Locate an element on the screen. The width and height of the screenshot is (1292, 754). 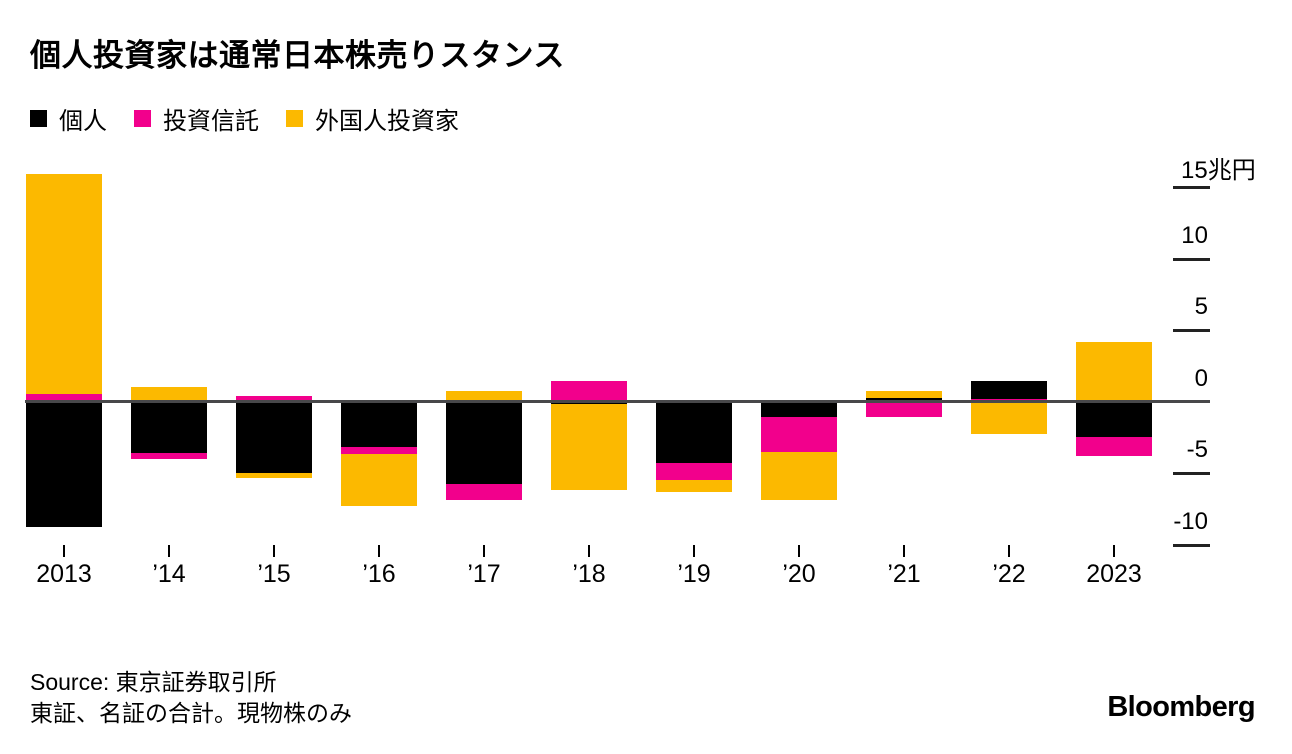
bar-’18-trusts is located at coordinates (589, 391).